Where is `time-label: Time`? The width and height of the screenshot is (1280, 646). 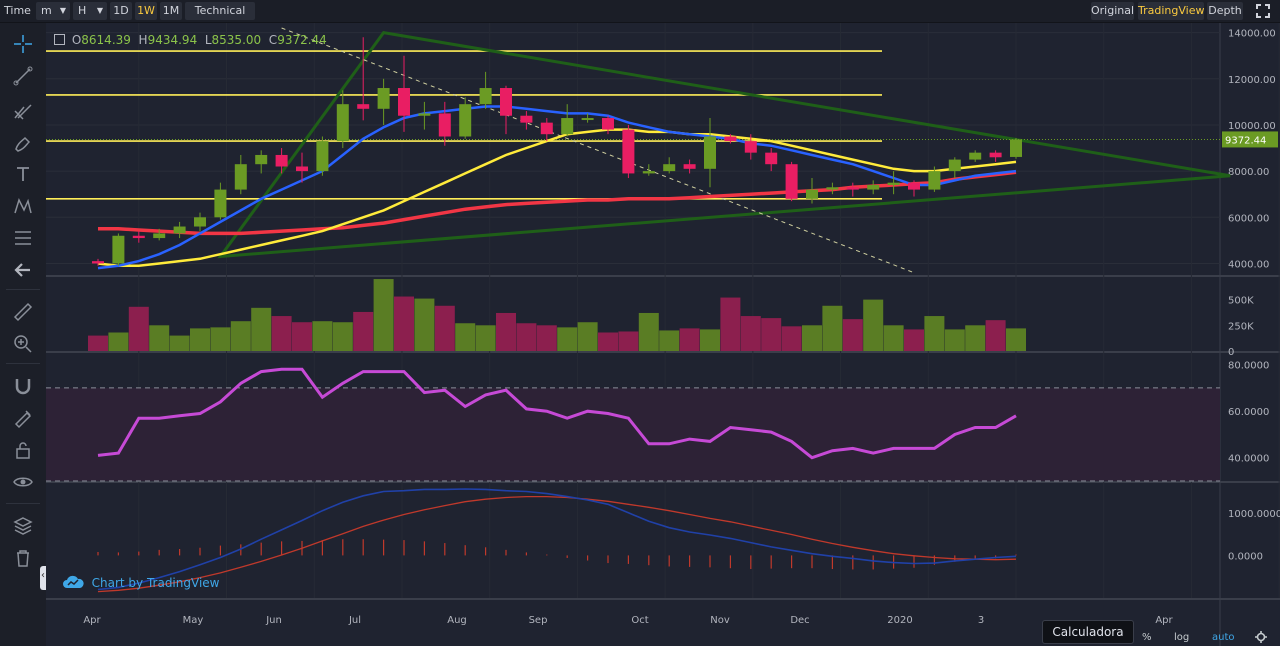
time-label: Time is located at coordinates (17, 10).